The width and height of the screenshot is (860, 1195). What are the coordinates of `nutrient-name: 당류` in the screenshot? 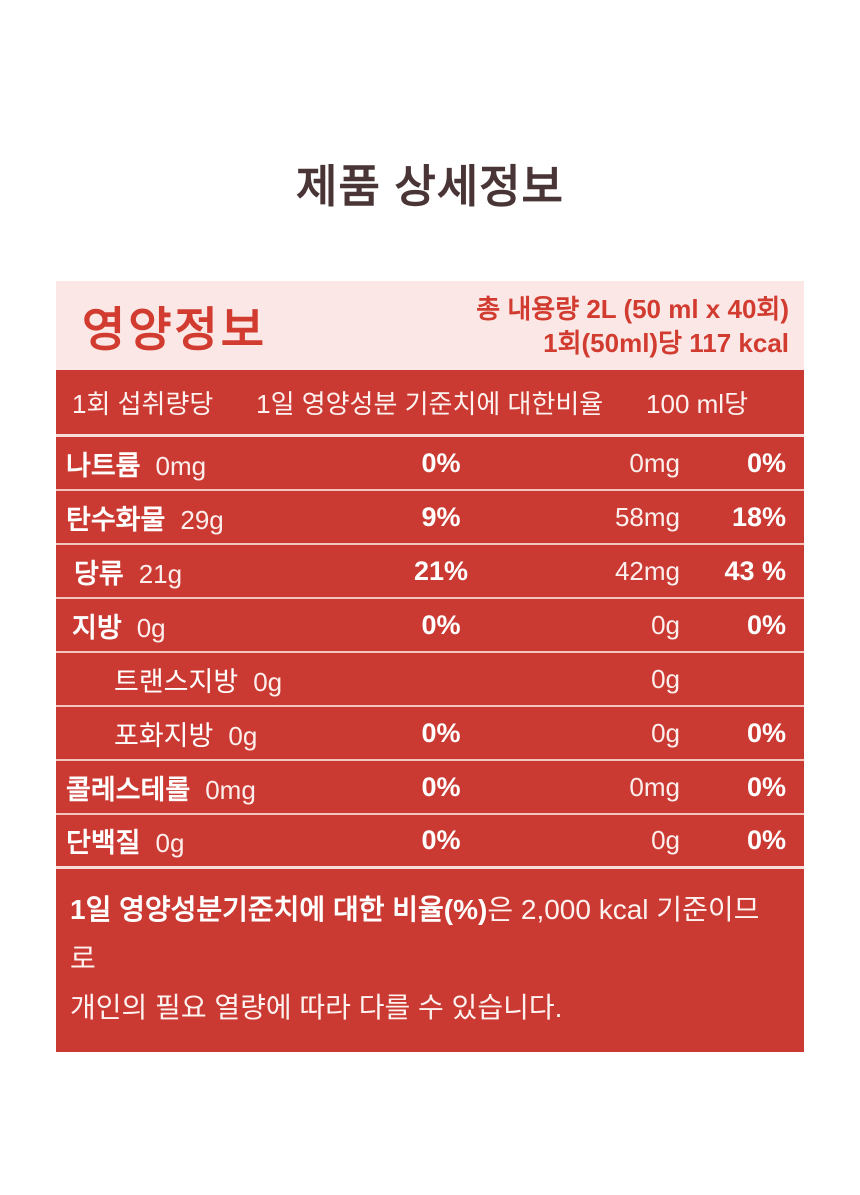 It's located at (99, 573).